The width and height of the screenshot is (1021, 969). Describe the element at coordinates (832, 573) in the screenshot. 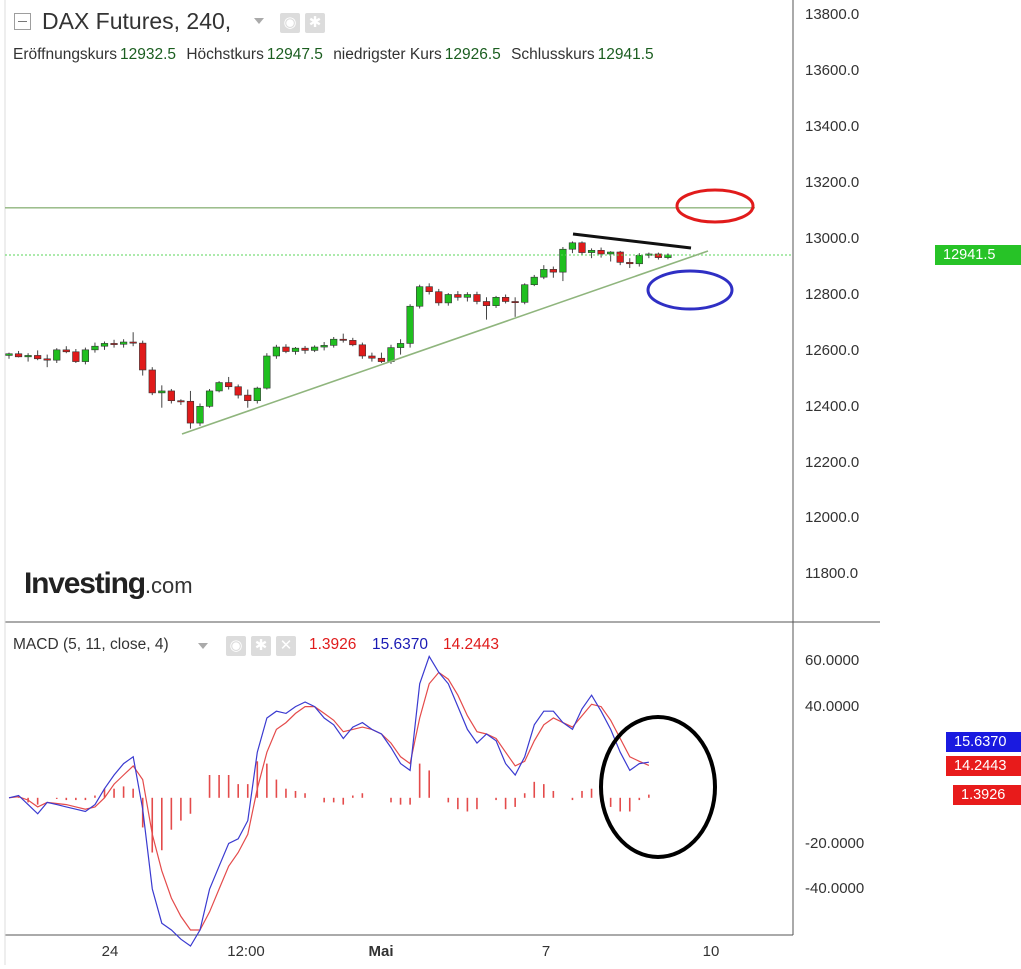

I see `price-tick: 11800.0` at that location.